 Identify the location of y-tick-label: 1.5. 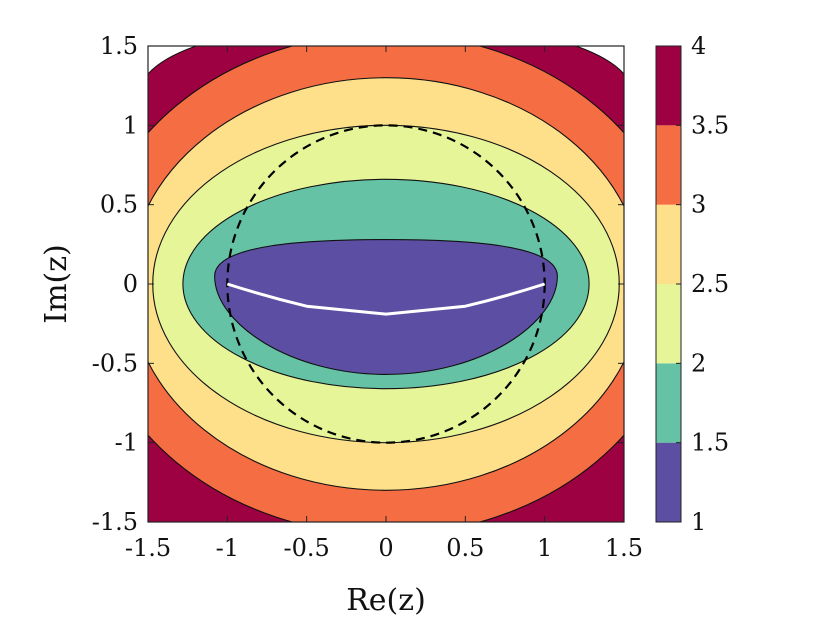
(119, 46).